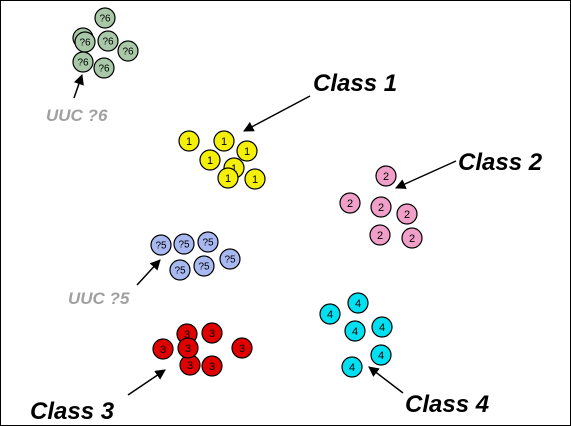 Image resolution: width=571 pixels, height=426 pixels. Describe the element at coordinates (72, 411) in the screenshot. I see `class3-label: Class 3` at that location.